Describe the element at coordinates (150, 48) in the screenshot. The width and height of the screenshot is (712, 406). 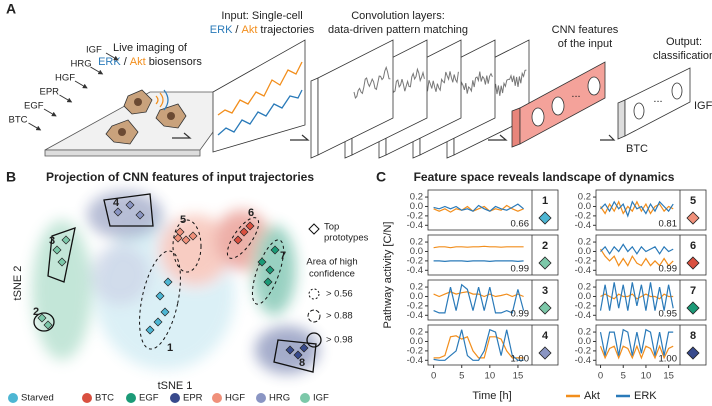
I see `imaging-title: Live imaging of` at that location.